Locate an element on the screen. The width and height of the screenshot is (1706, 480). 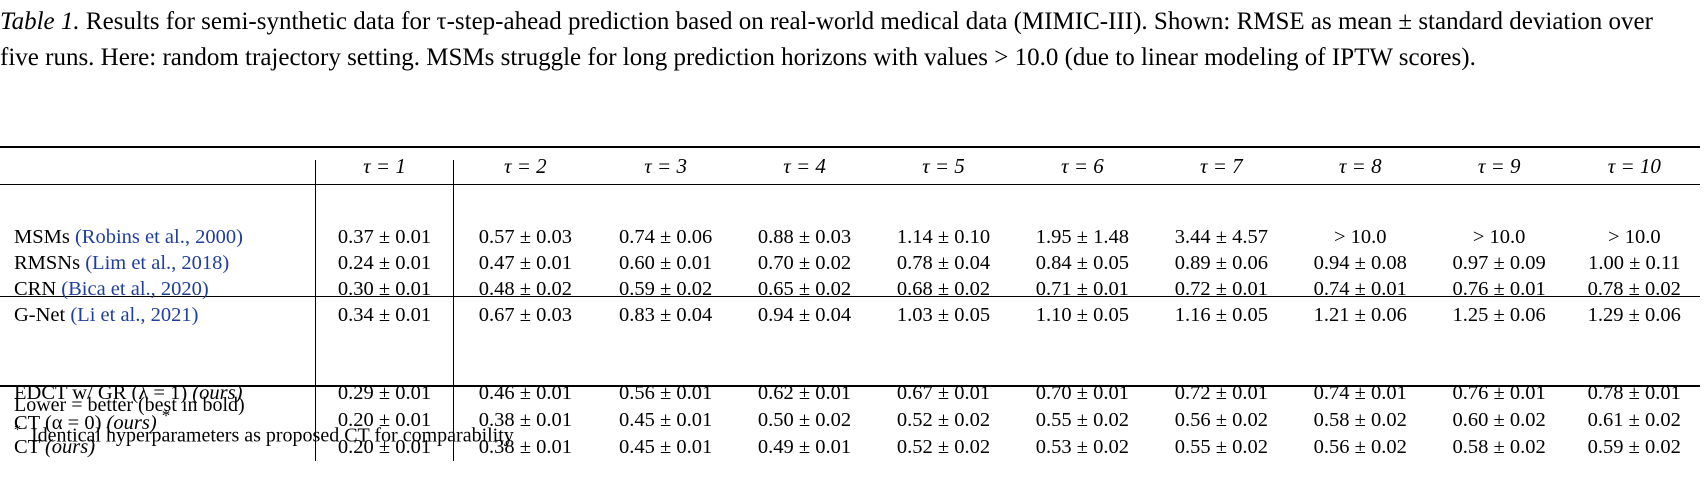
cell: 0.61 ± 0.02 is located at coordinates (1634, 419).